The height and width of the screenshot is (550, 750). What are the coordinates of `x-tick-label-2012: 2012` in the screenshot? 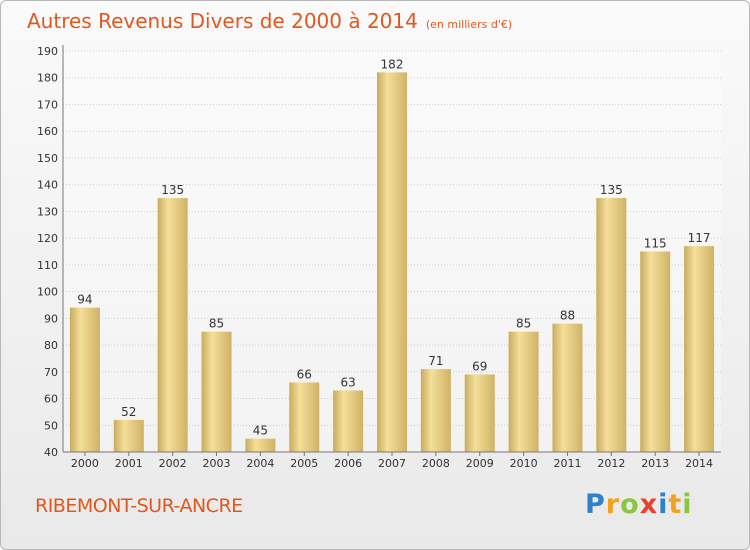 It's located at (611, 463).